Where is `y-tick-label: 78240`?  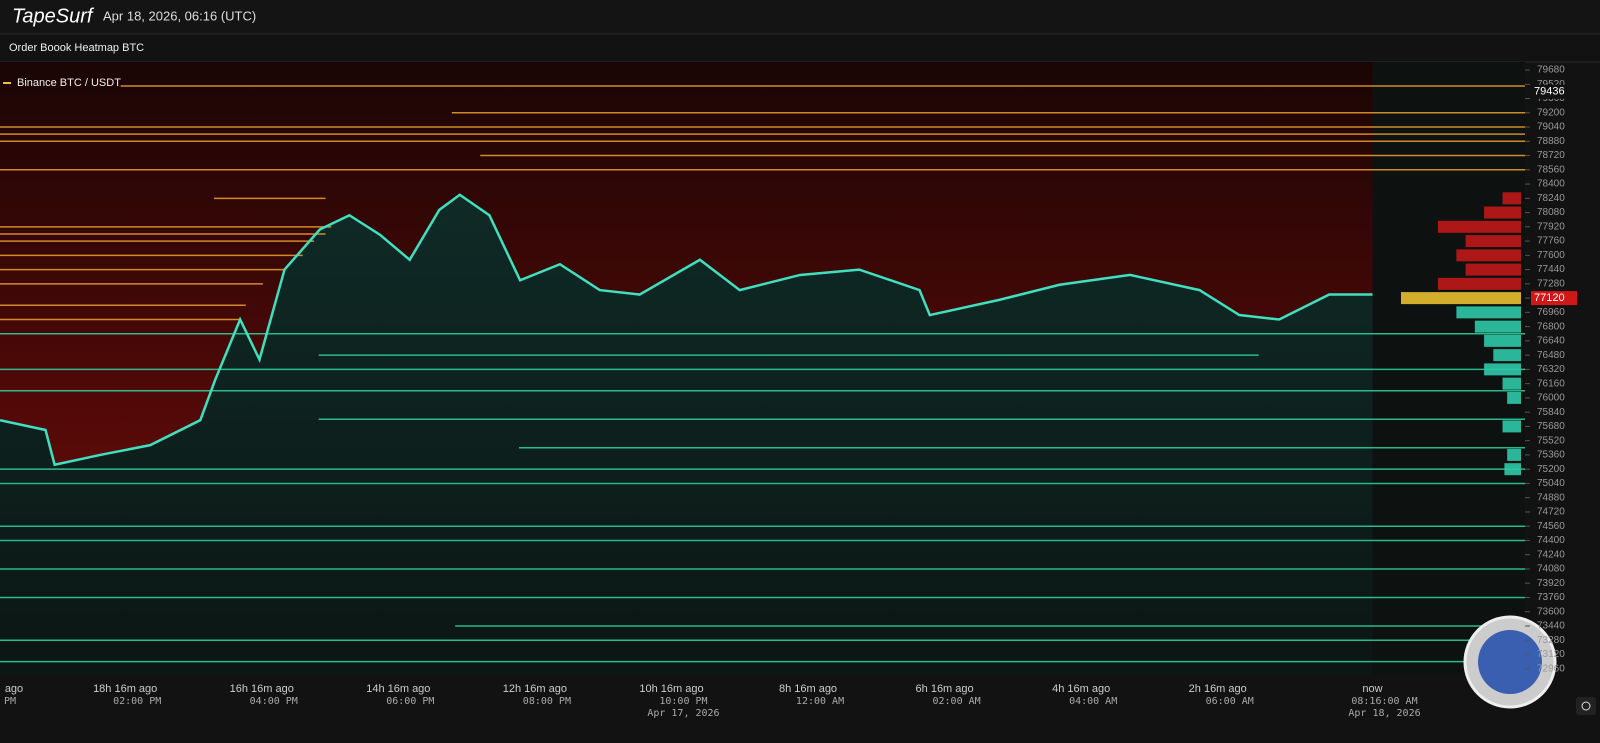 y-tick-label: 78240 is located at coordinates (1551, 198).